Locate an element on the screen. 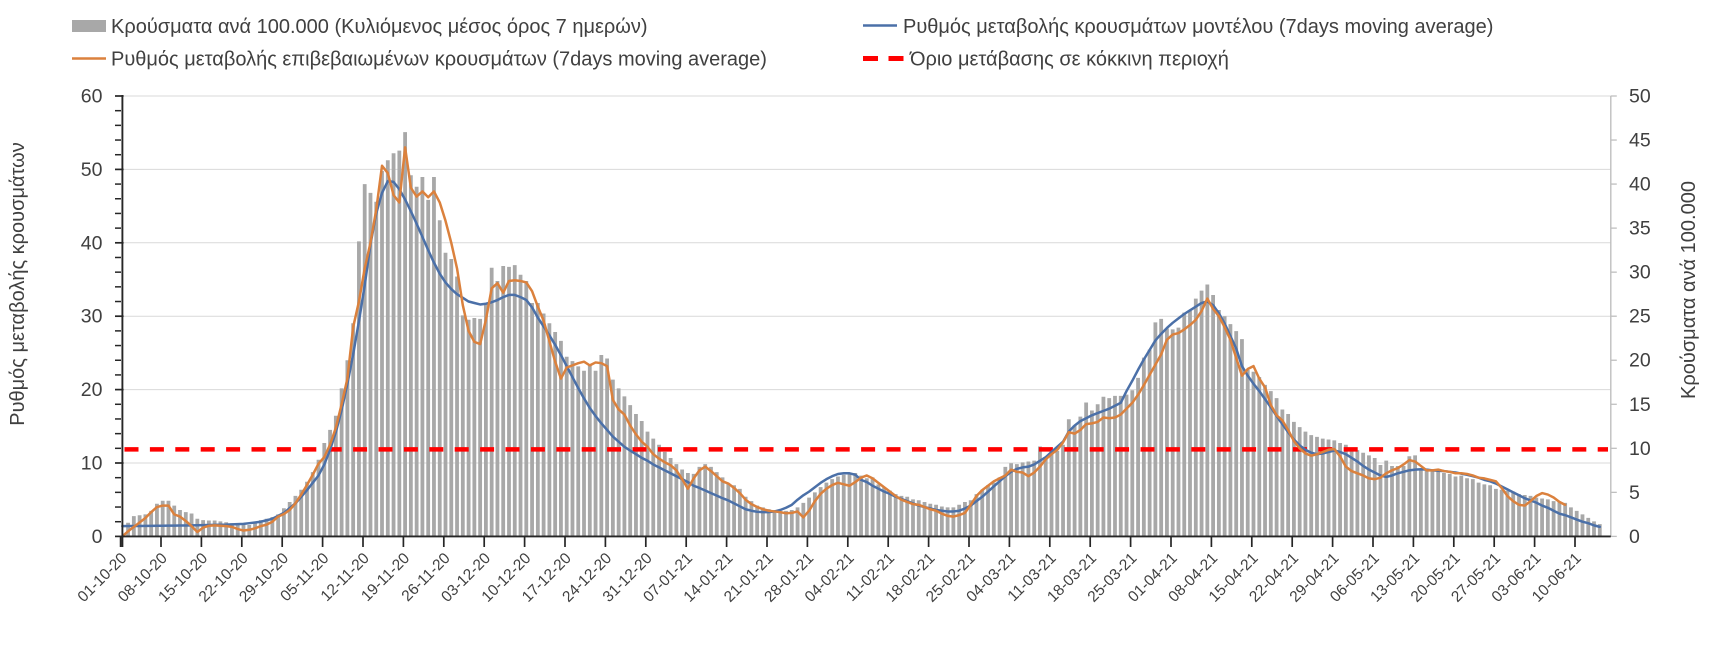 The height and width of the screenshot is (646, 1712). svg-text: 35 is located at coordinates (1640, 229).